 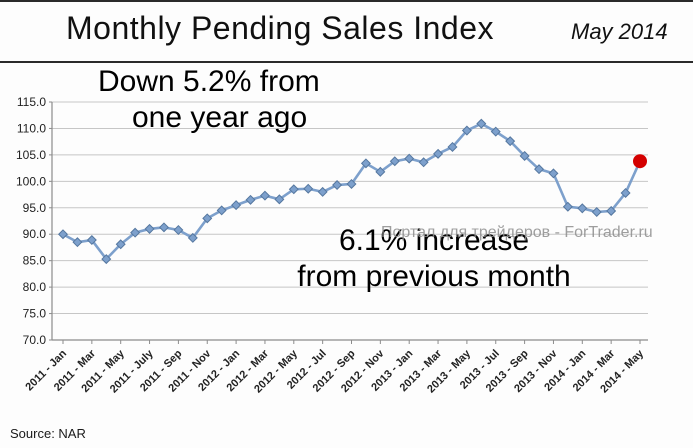 I want to click on y-tick-label: 115.0, so click(x=31, y=102).